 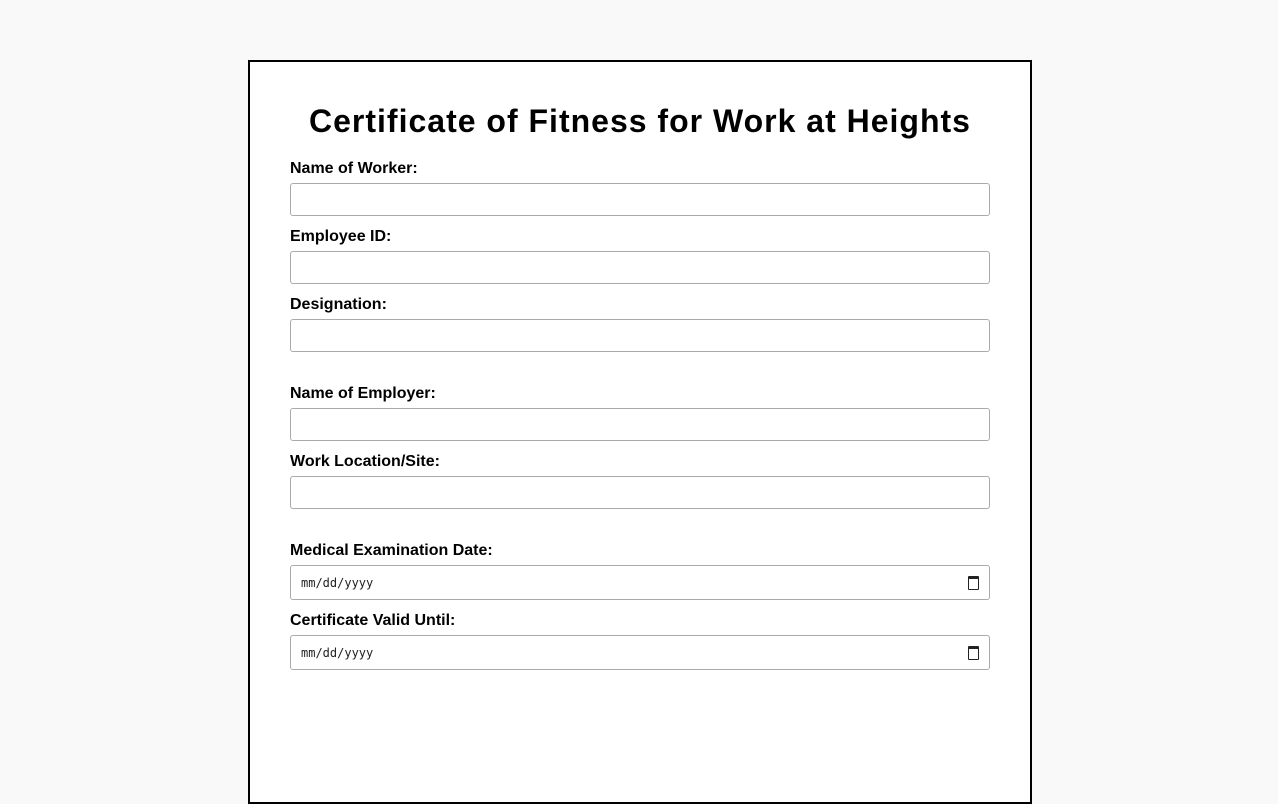 What do you see at coordinates (338, 304) in the screenshot?
I see `designation-label: Designation:` at bounding box center [338, 304].